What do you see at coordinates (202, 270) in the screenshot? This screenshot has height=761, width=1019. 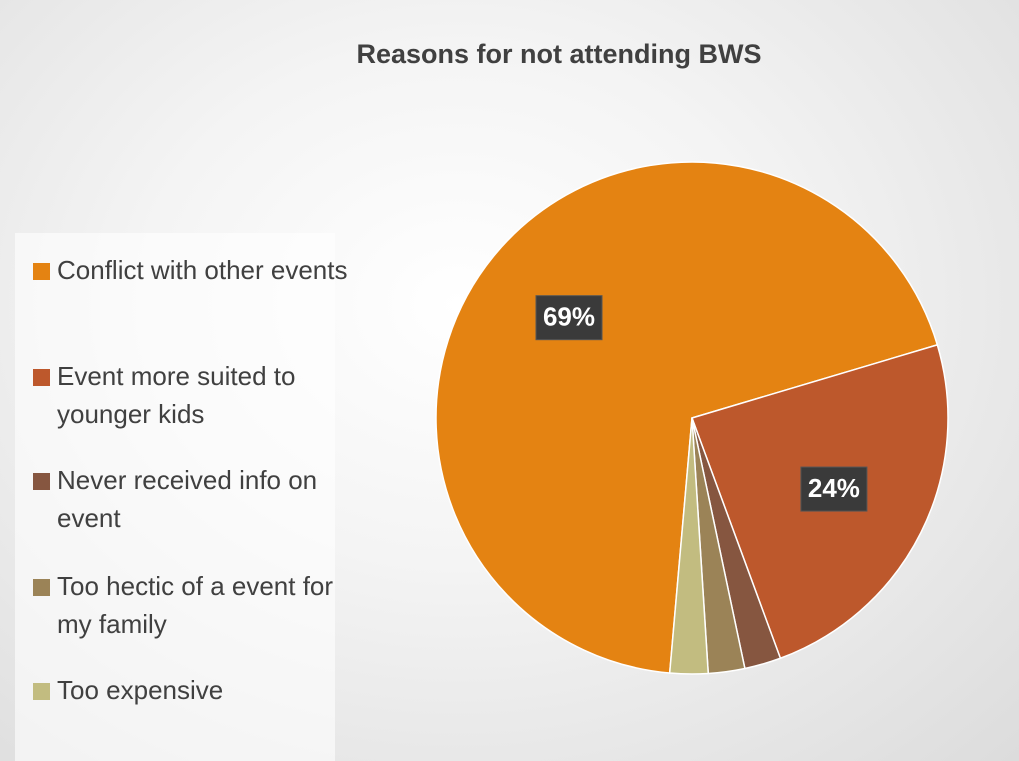 I see `legend-label: Conflict with other events` at bounding box center [202, 270].